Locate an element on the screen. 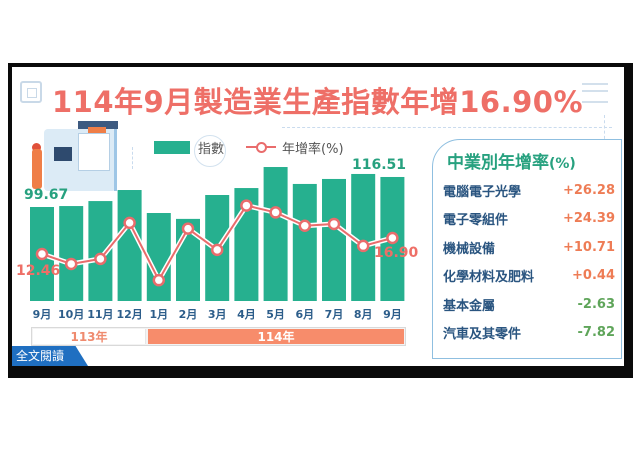 This screenshot has height=460, width=640. industry-row: 化學材料及肥料 +0.44 is located at coordinates (529, 276).